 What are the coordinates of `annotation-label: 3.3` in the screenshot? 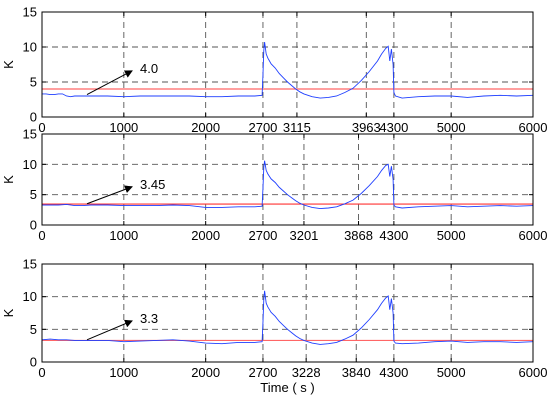 It's located at (149, 318).